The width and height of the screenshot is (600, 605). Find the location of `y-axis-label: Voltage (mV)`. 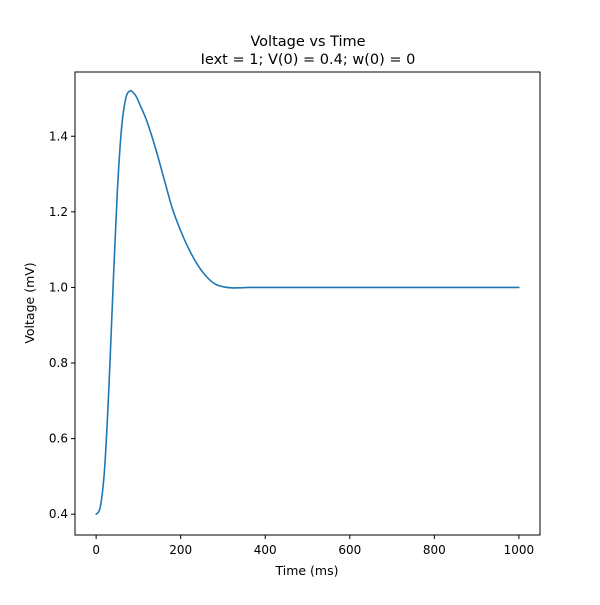

y-axis-label: Voltage (mV) is located at coordinates (29, 302).